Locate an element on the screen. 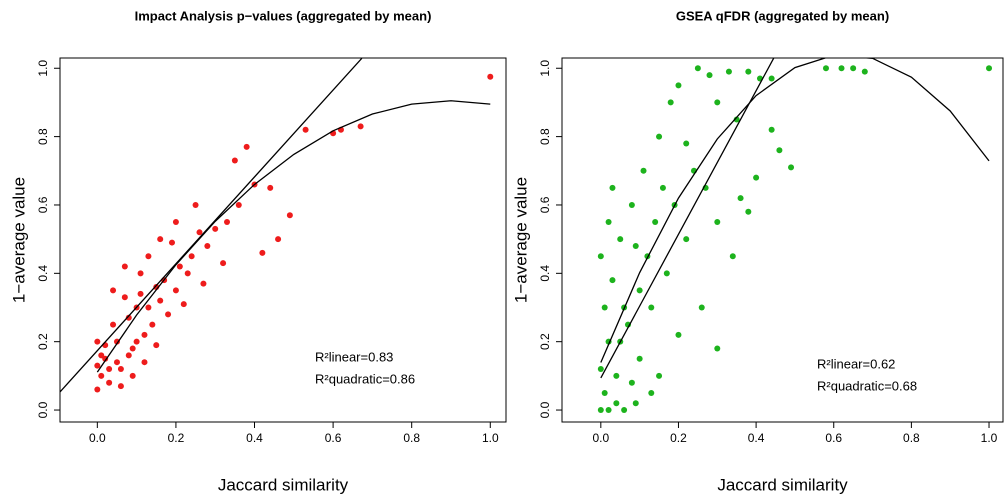 This screenshot has height=494, width=1004. fit-line is located at coordinates (687, 218).